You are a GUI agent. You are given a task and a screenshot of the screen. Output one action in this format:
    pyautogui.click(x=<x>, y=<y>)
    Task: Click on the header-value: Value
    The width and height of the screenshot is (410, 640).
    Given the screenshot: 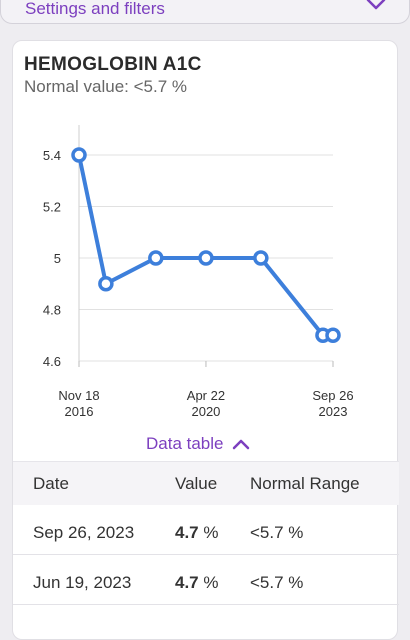 What is the action you would take?
    pyautogui.click(x=196, y=483)
    